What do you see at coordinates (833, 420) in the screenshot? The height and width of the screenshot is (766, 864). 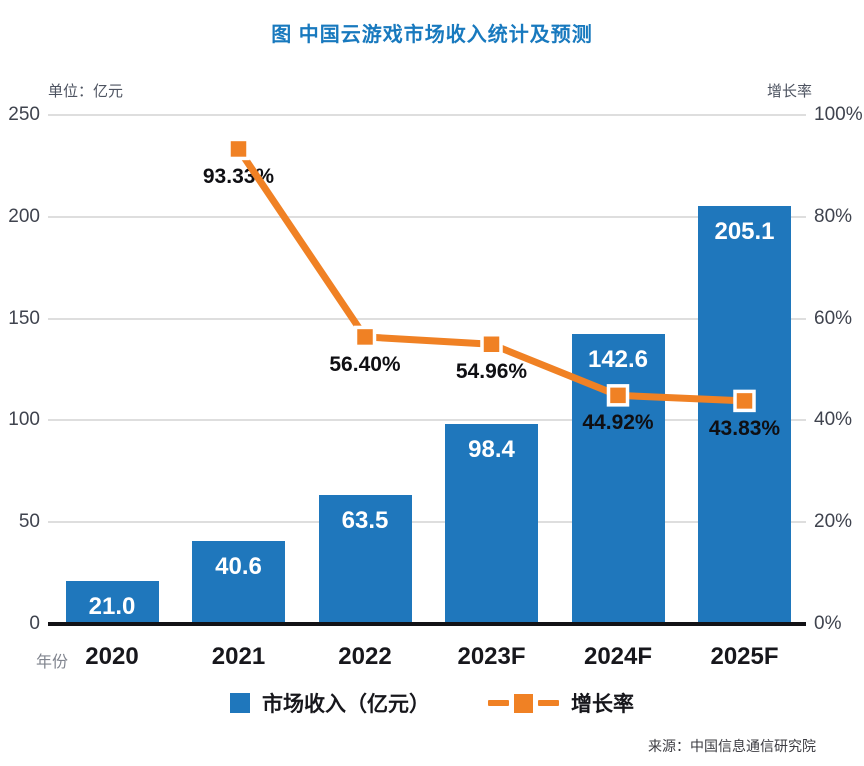 I see `right-axis-tick-label: 40%` at bounding box center [833, 420].